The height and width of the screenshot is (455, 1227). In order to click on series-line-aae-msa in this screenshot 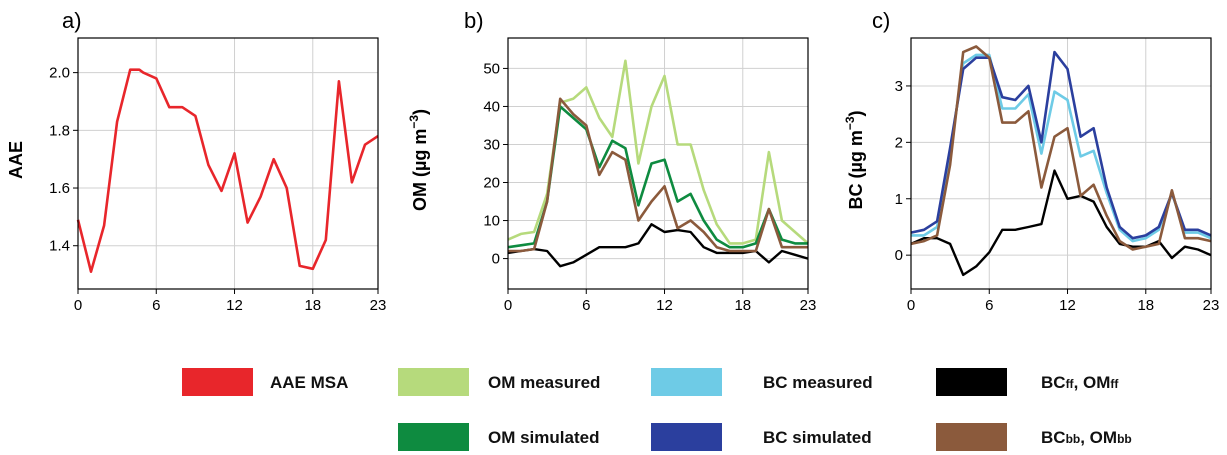, I will do `click(227, 171)`.